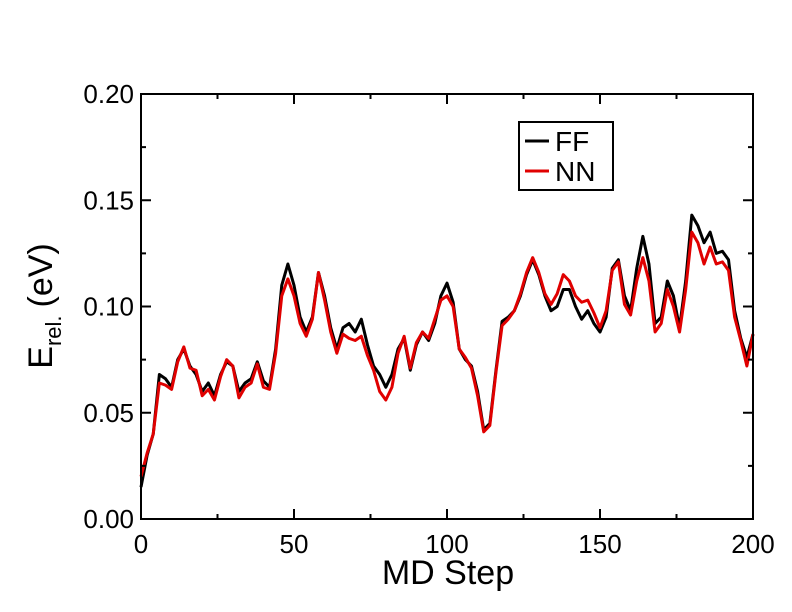  What do you see at coordinates (108, 307) in the screenshot?
I see `y-tick-label: 0.10` at bounding box center [108, 307].